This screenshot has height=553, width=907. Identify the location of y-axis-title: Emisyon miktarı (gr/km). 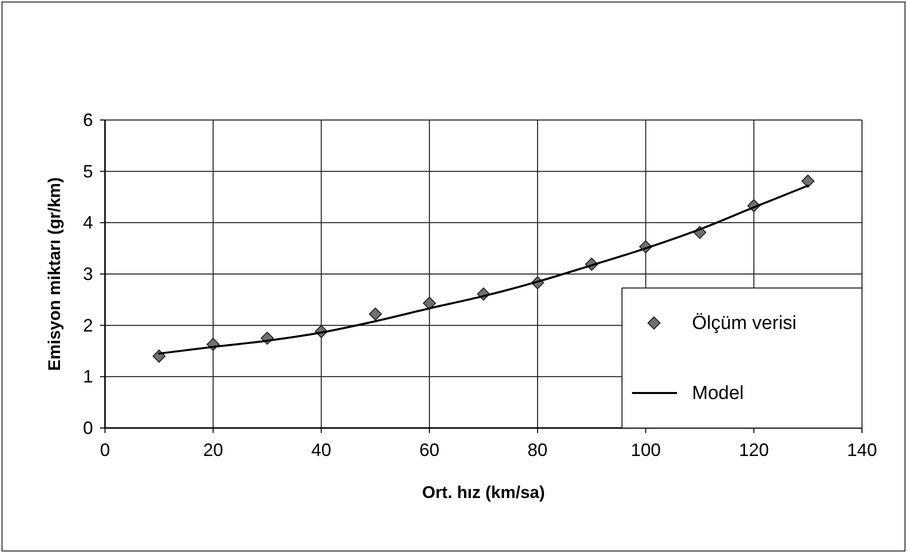
(54, 274).